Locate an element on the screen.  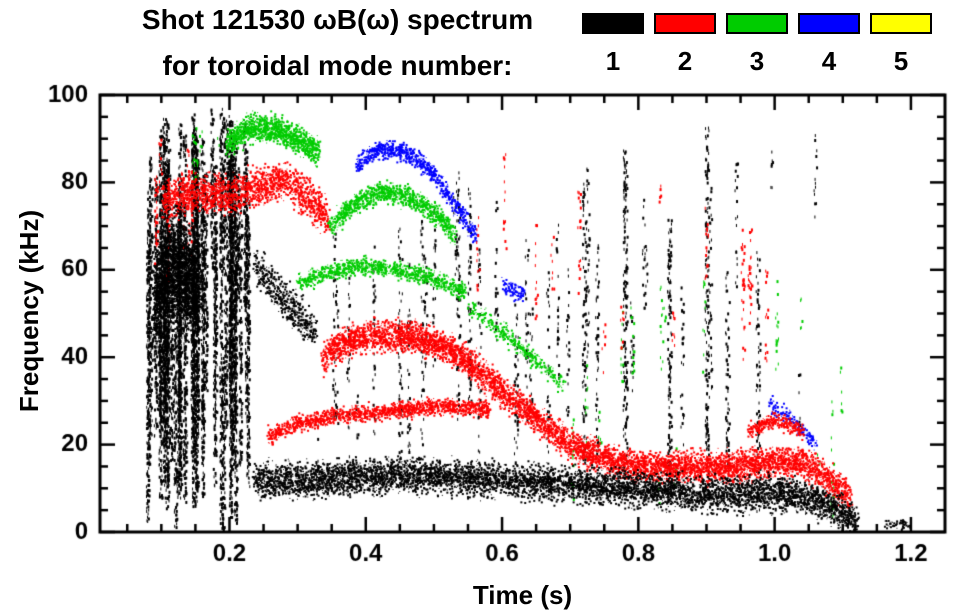
legend-label: 1 is located at coordinates (613, 61).